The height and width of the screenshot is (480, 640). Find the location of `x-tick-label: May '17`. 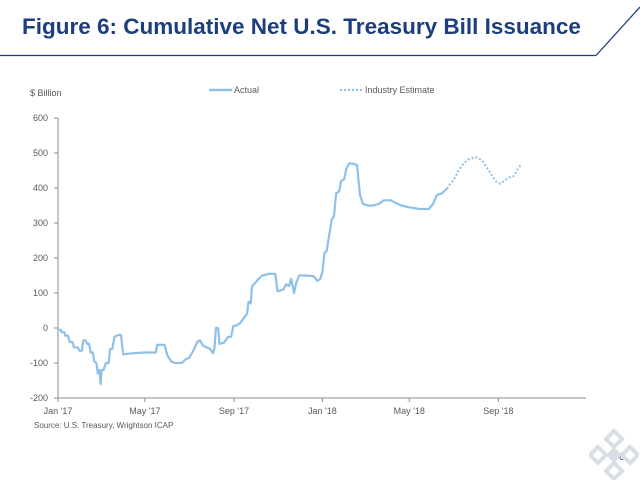

x-tick-label: May '17 is located at coordinates (144, 411).